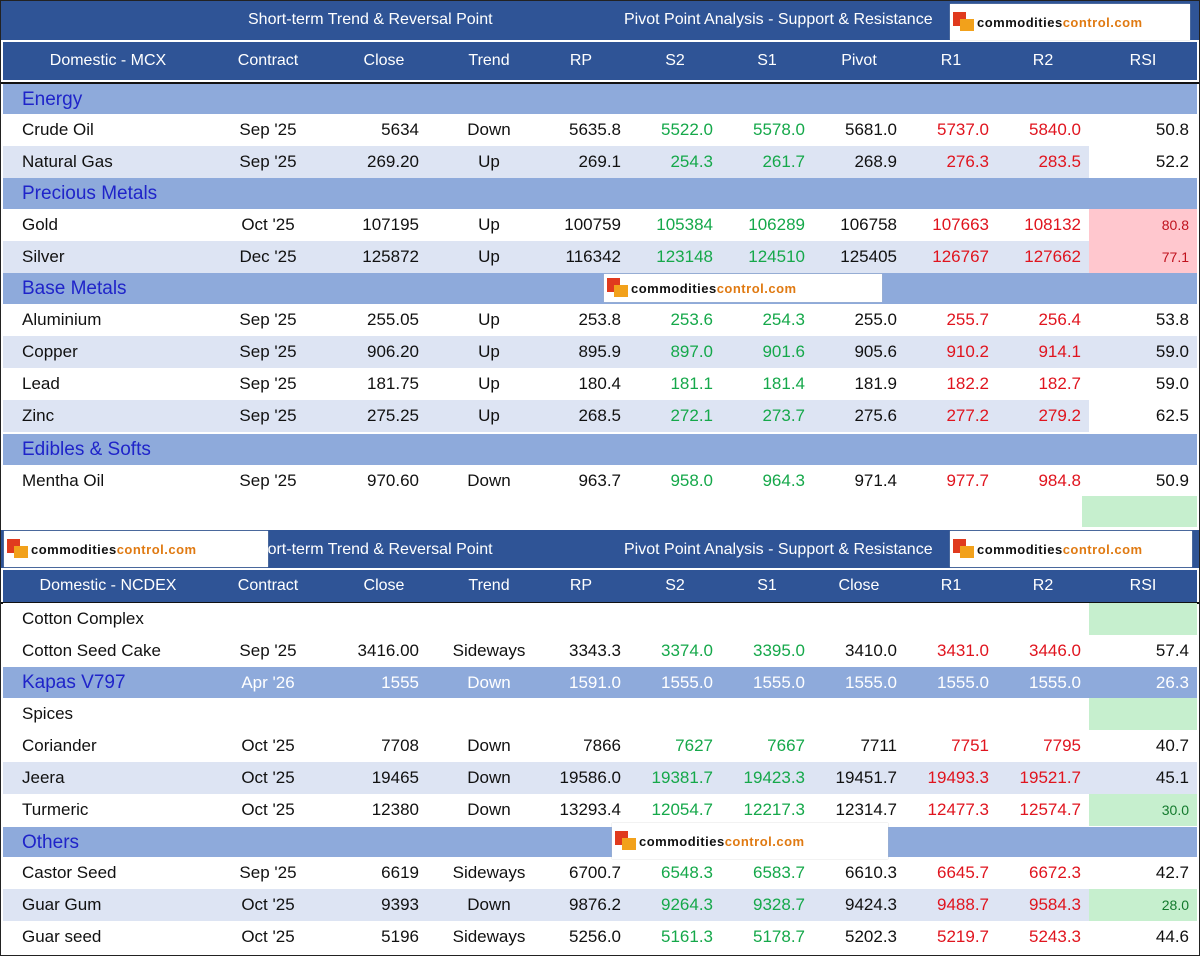  I want to click on close-cell: 5634, so click(400, 129).